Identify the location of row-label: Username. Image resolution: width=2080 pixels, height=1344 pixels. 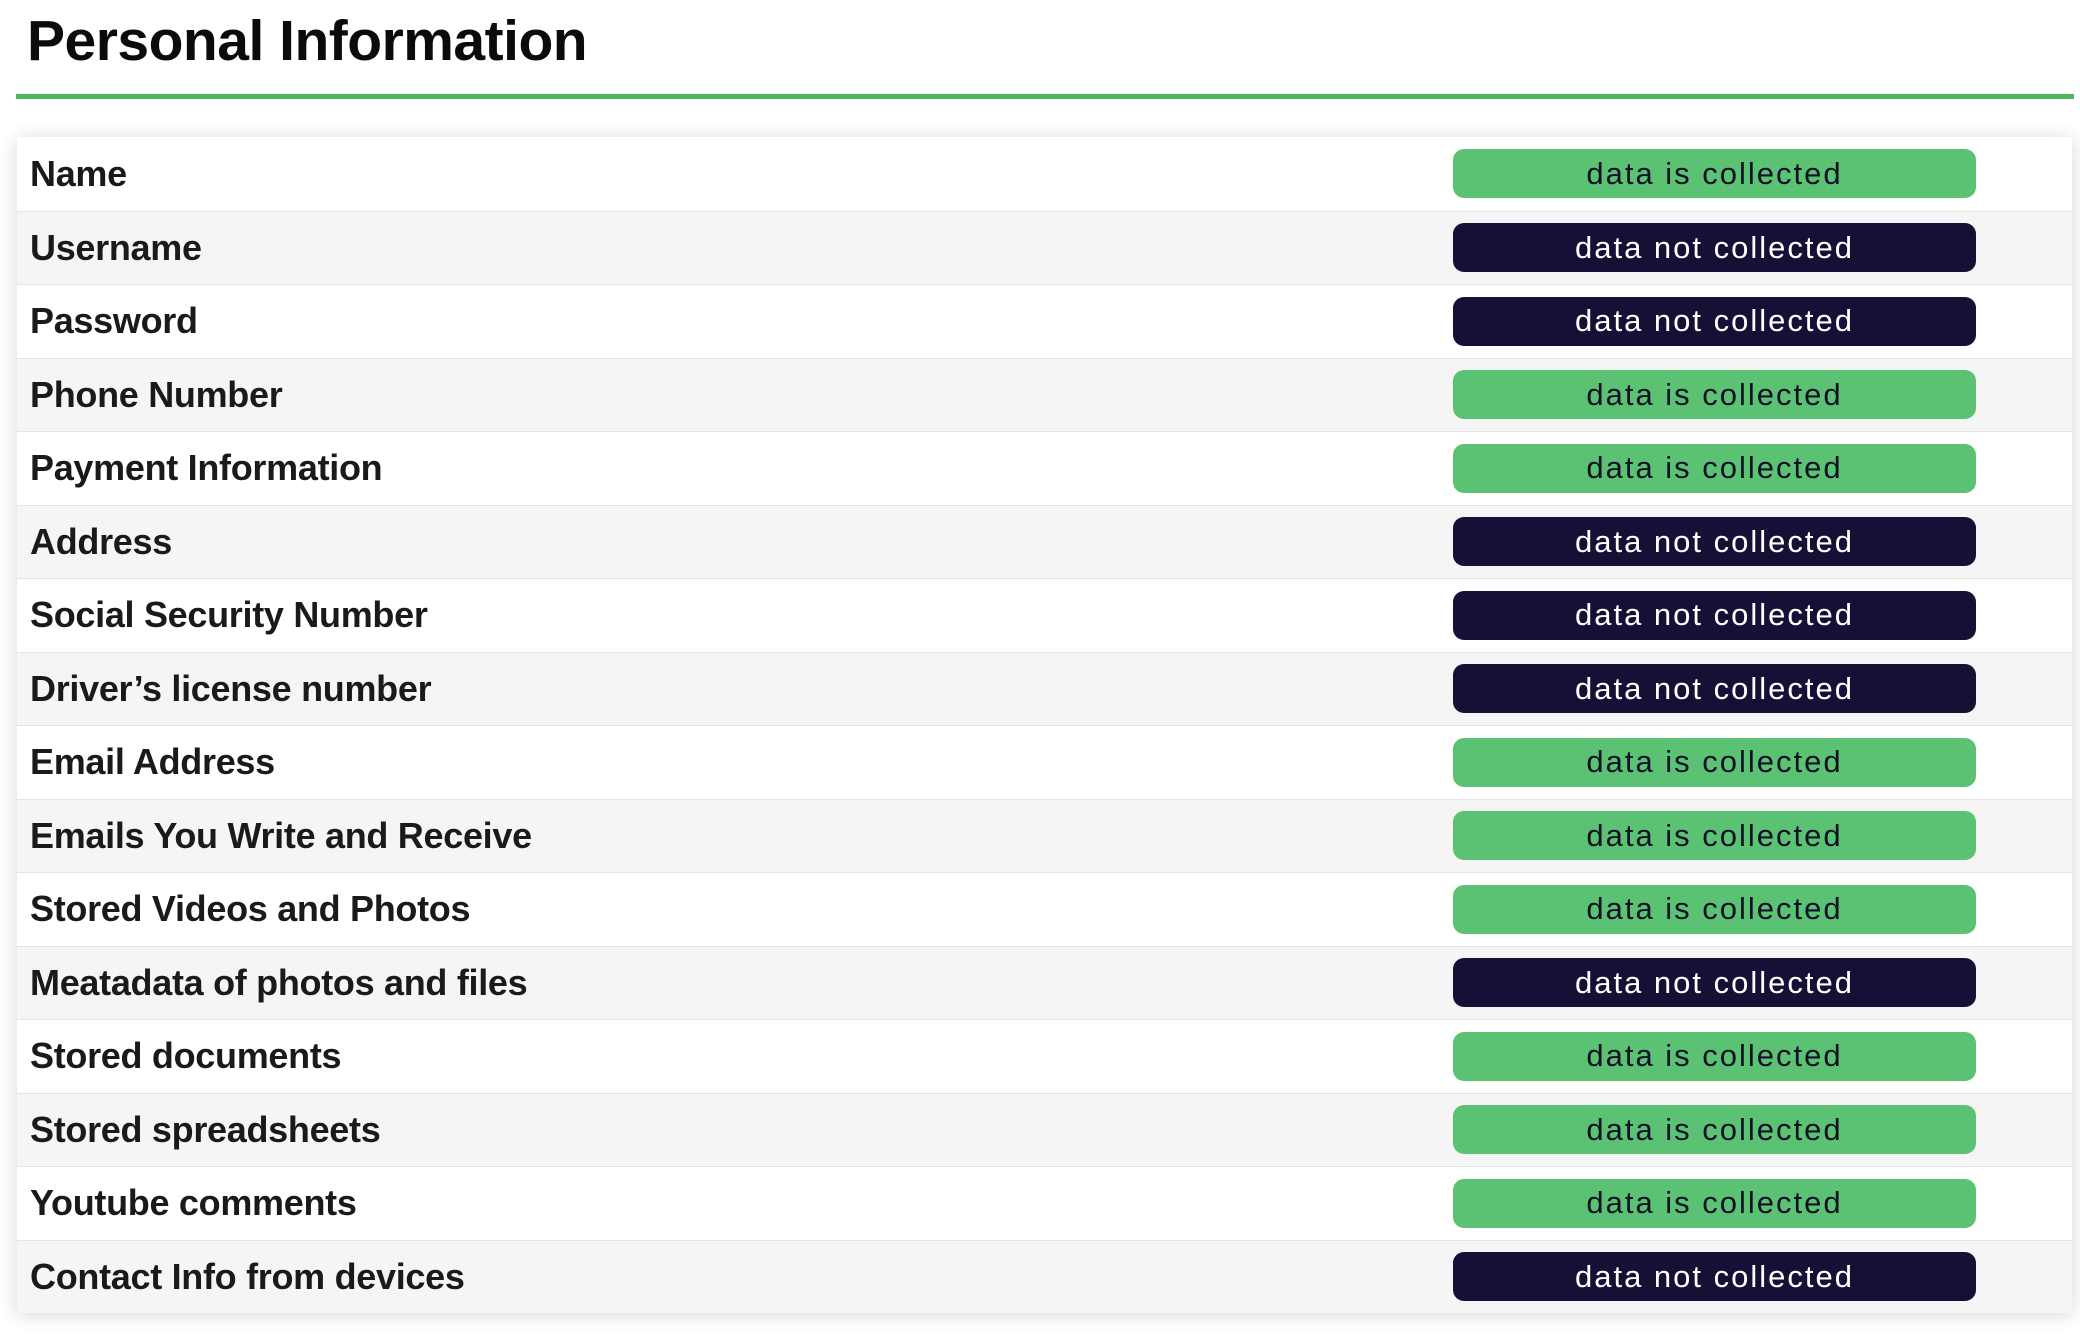
(116, 247).